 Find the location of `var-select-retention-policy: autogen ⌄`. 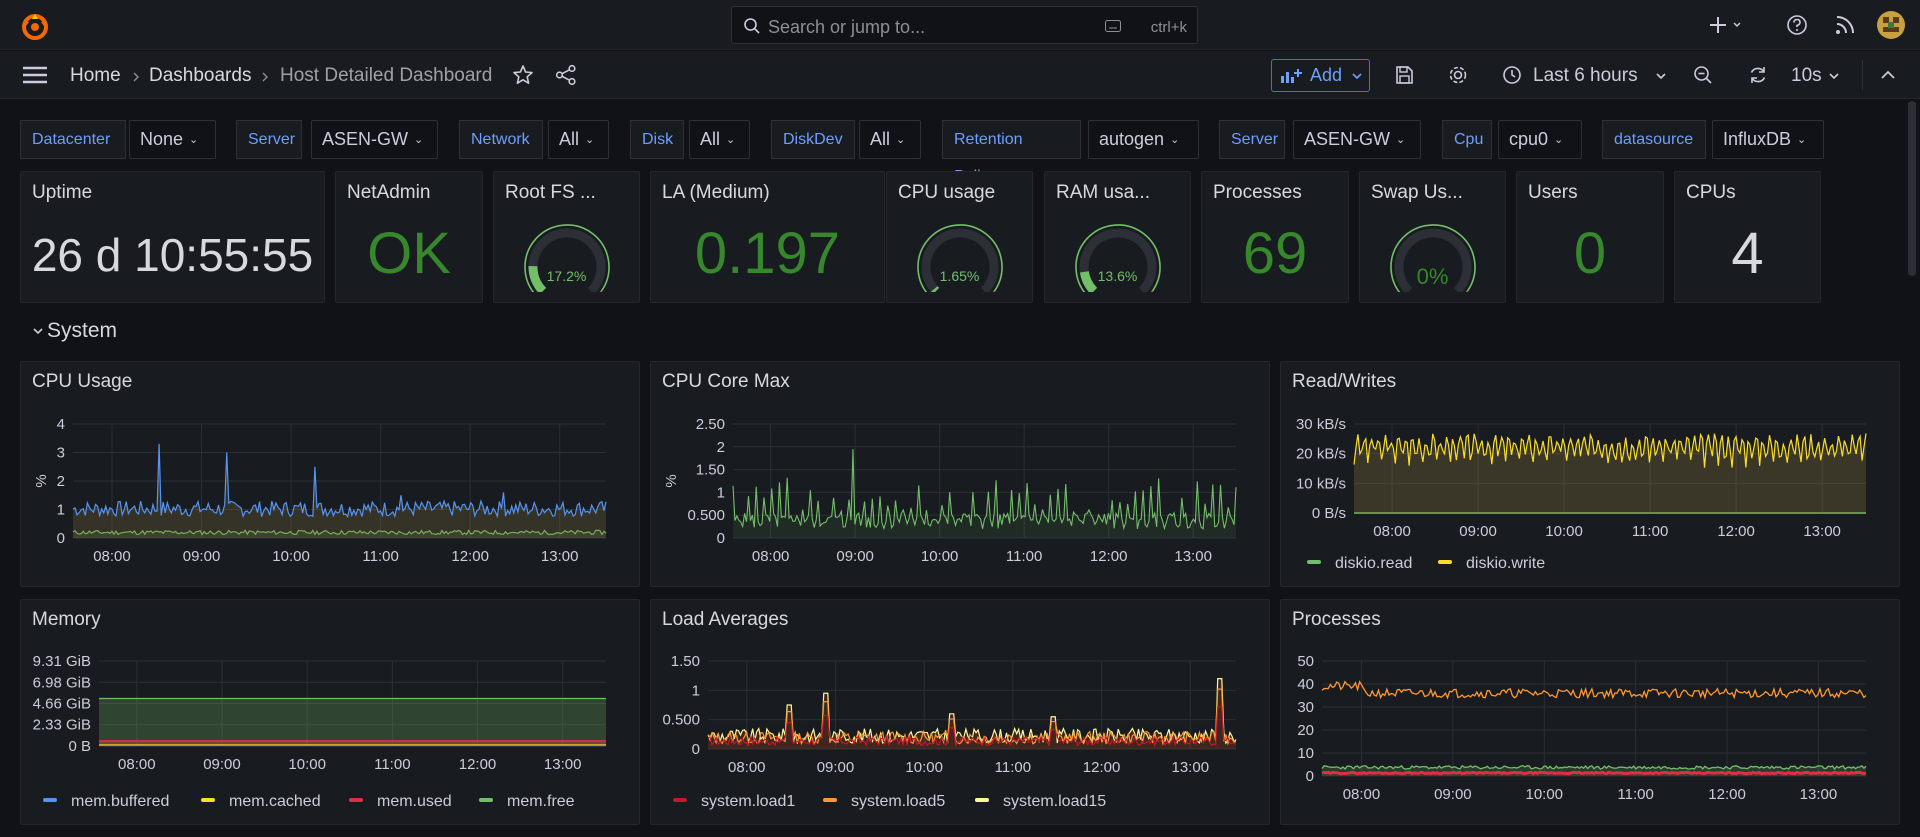

var-select-retention-policy: autogen ⌄ is located at coordinates (1143, 139).